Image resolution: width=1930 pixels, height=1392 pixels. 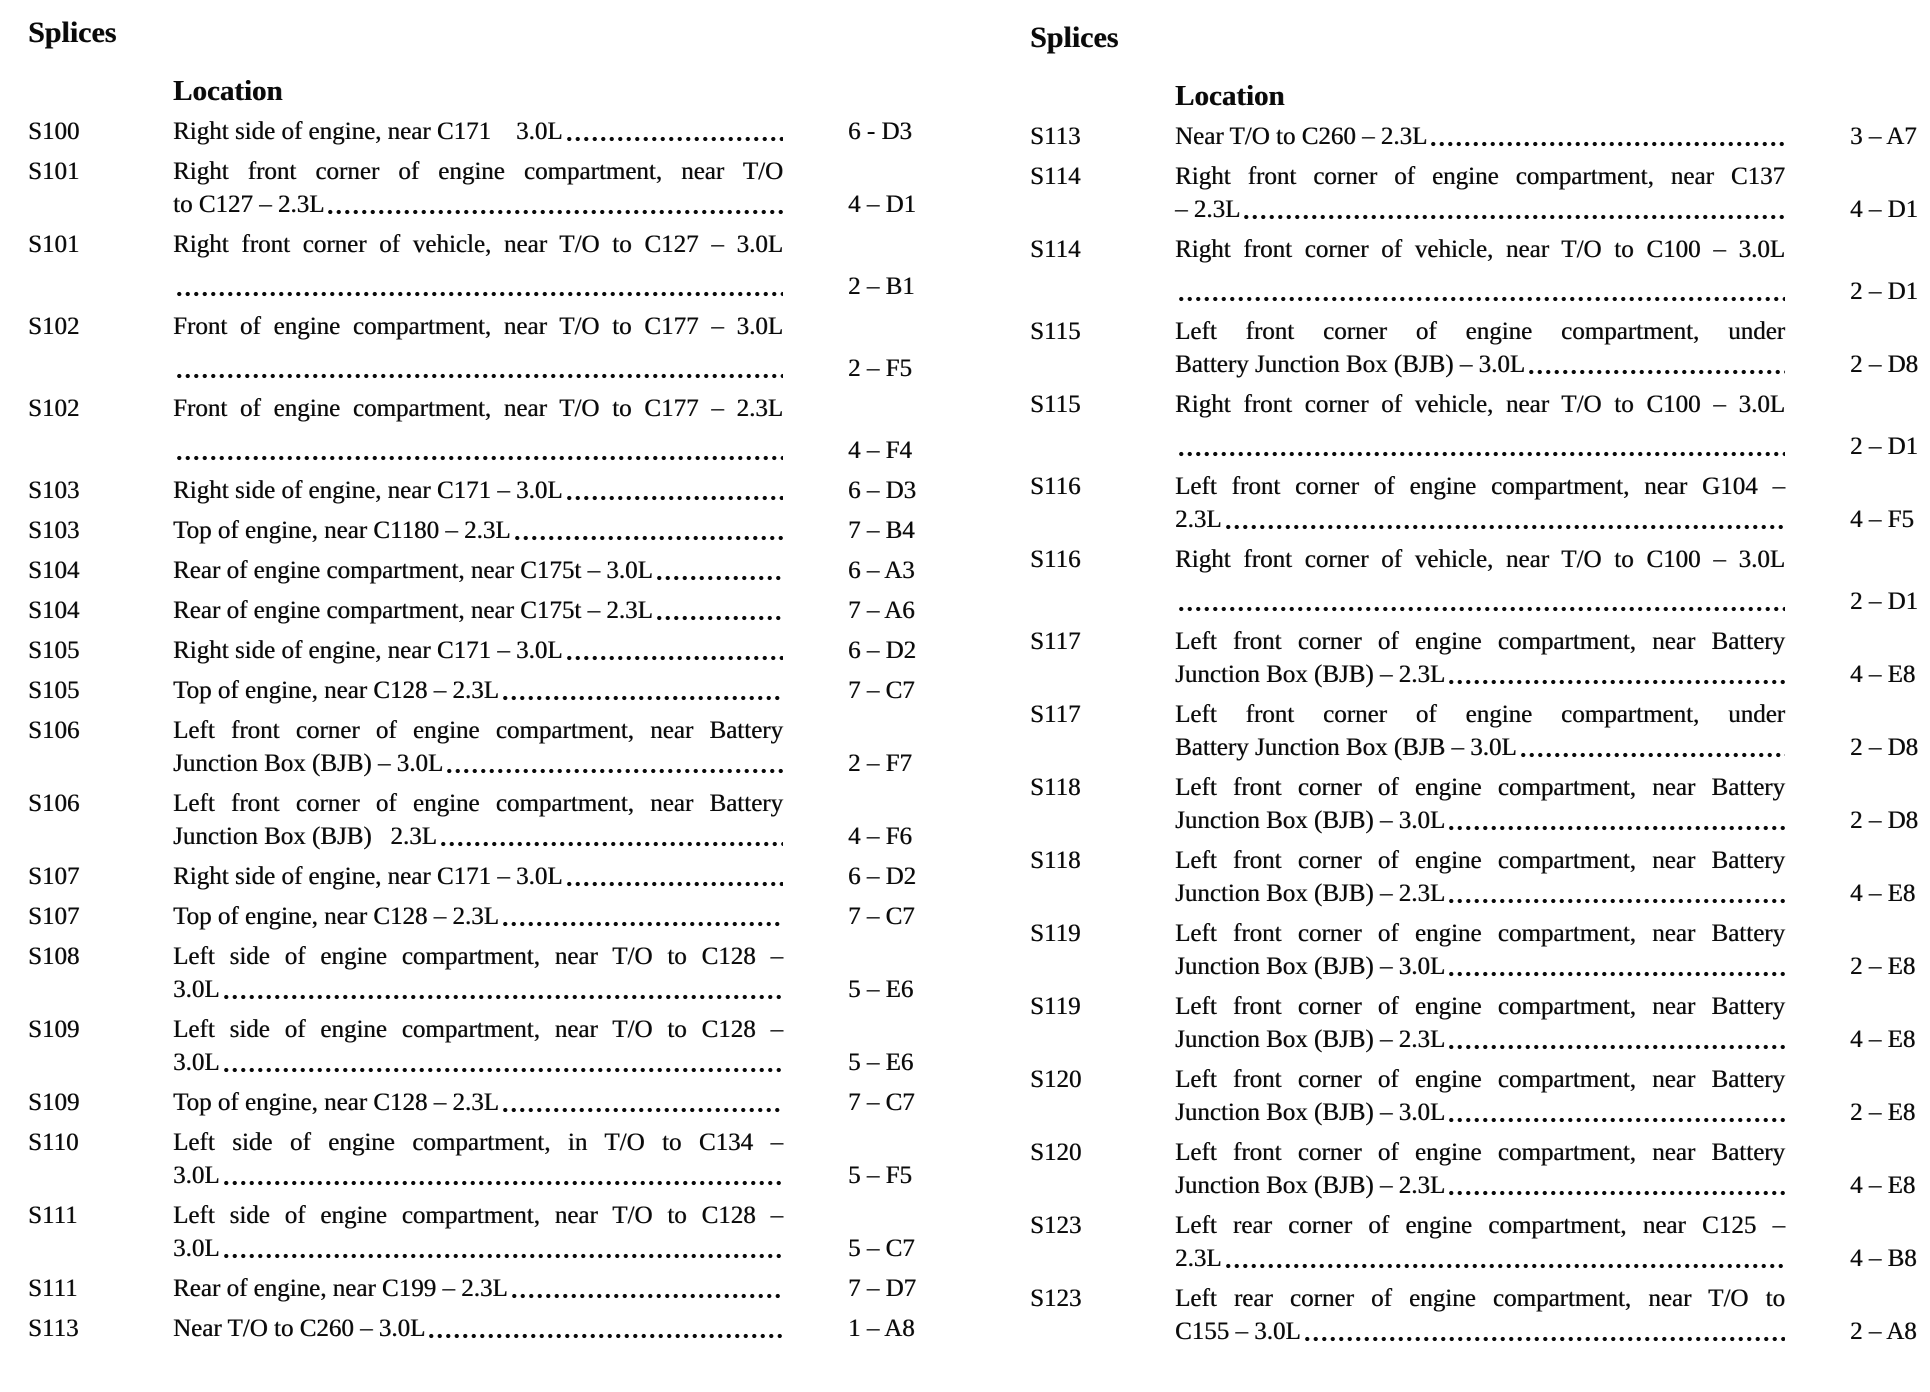 I want to click on splice-row: S113 Near T/O to C260 – 2.3L 3 – A7, so click(x=1477, y=136).